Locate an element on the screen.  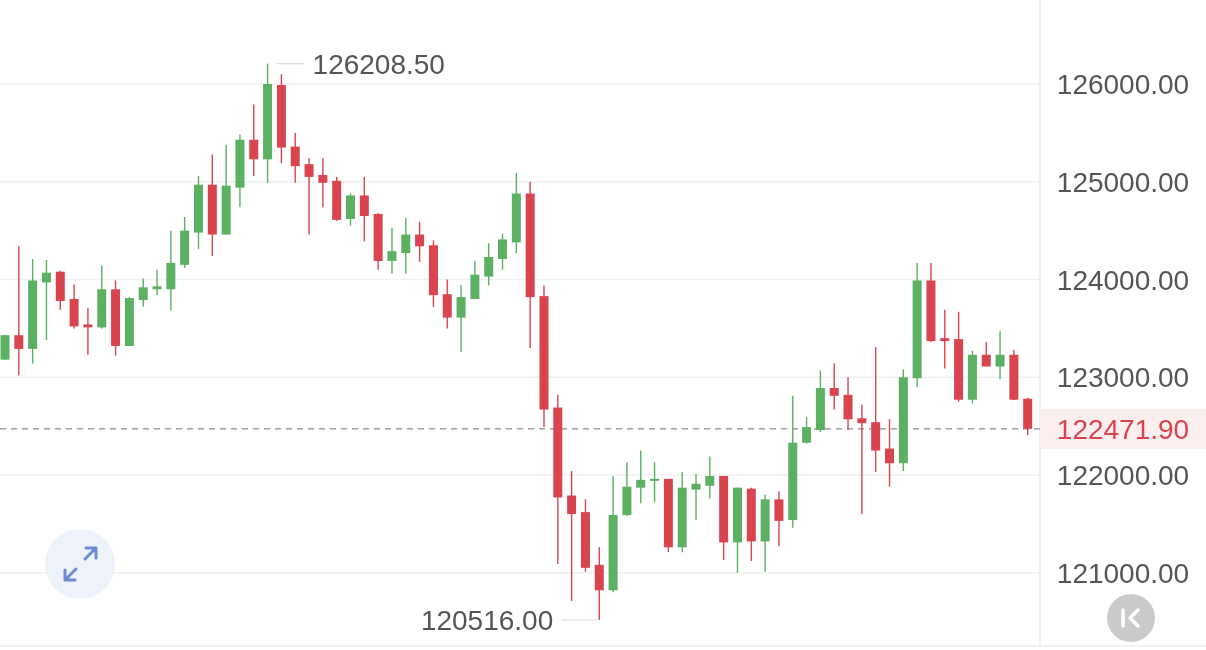
y-tick-label: 122000.00 is located at coordinates (1123, 475).